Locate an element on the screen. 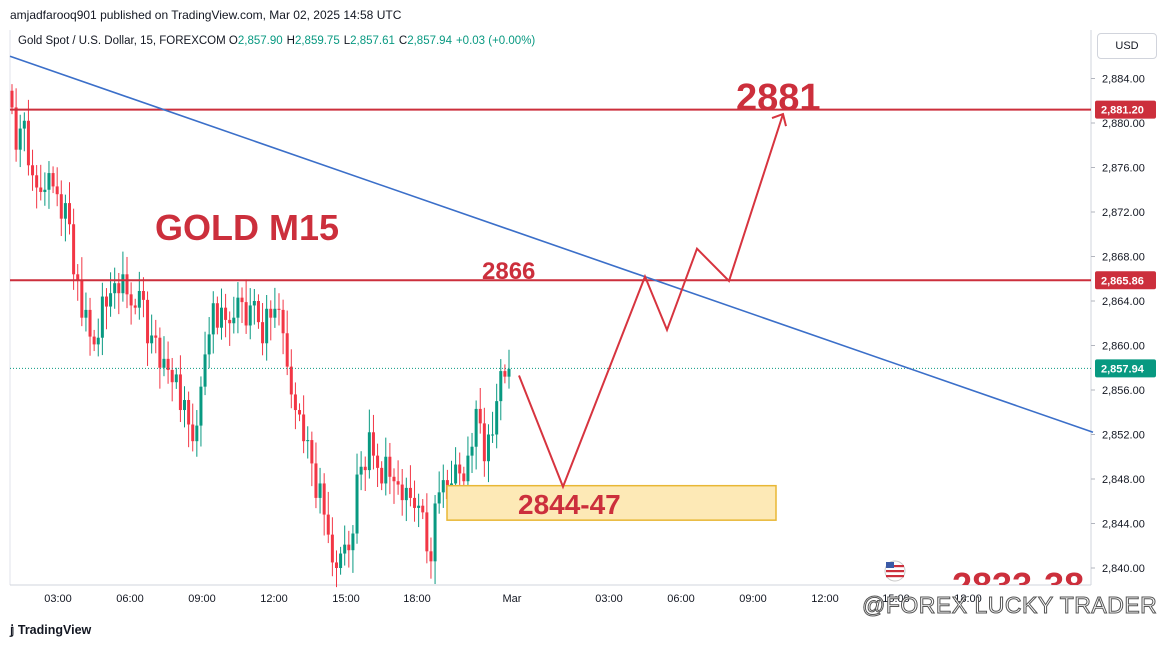 This screenshot has height=647, width=1170. us-flag-icon is located at coordinates (895, 571).